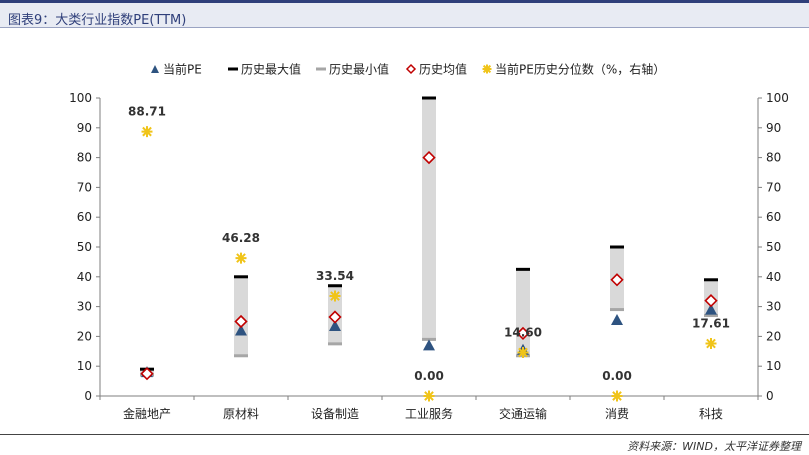 This screenshot has width=809, height=455. I want to click on title-top-rule, so click(404, 1).